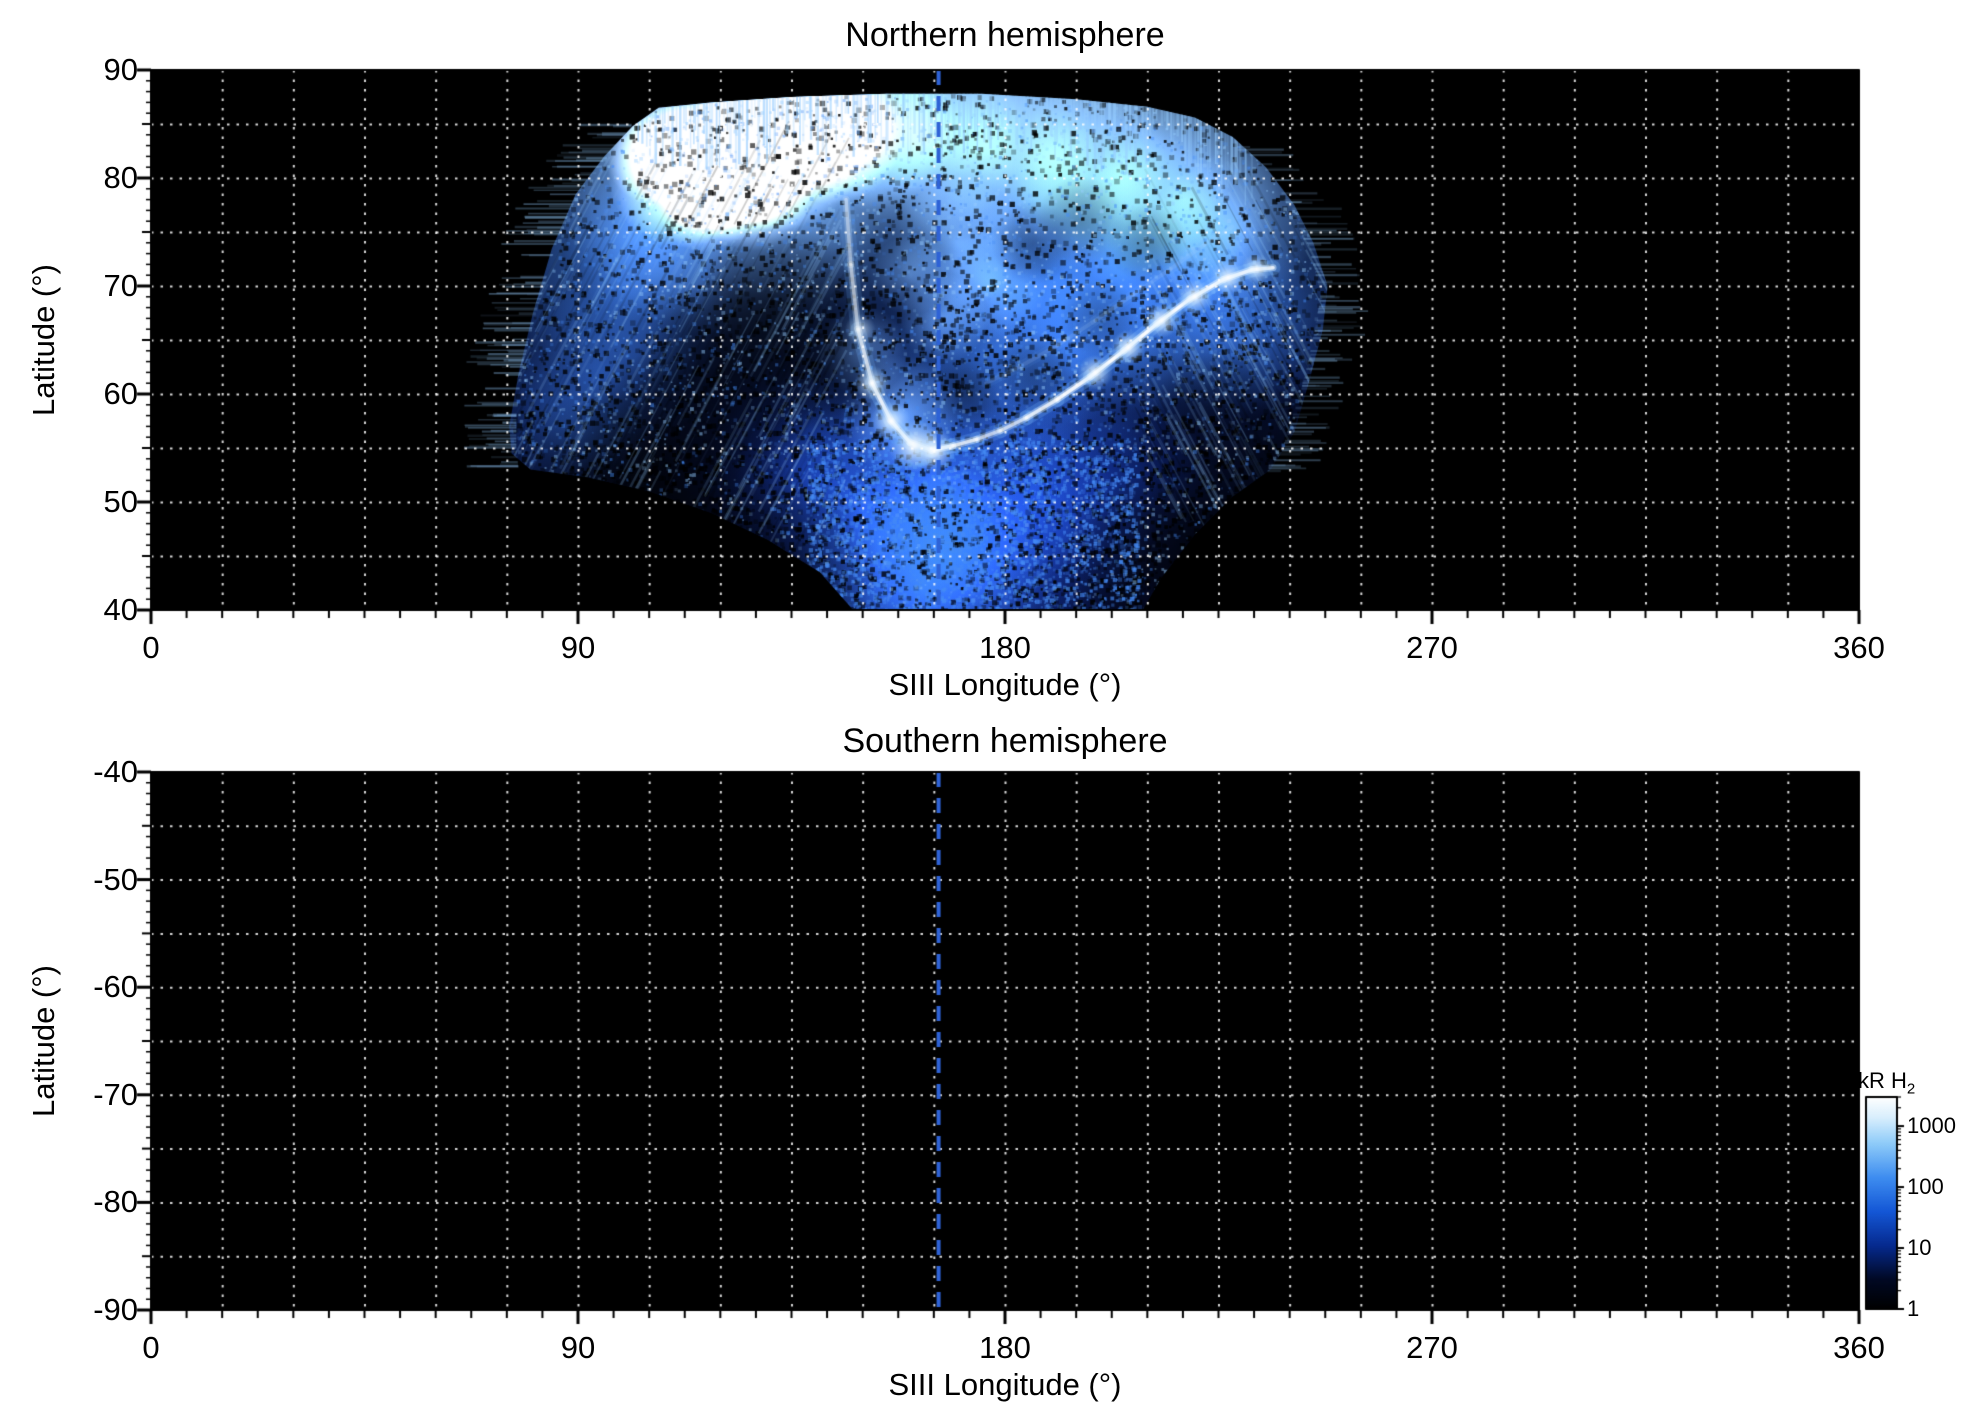 The width and height of the screenshot is (1983, 1423). What do you see at coordinates (1913, 1308) in the screenshot?
I see `colorbar-tick-label: 1` at bounding box center [1913, 1308].